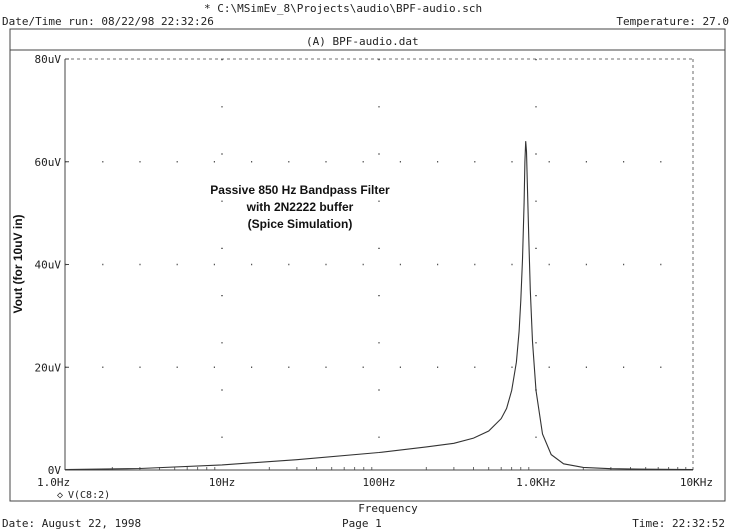 This screenshot has height=532, width=731. I want to click on legend: ◇ V(C8:2), so click(83, 495).